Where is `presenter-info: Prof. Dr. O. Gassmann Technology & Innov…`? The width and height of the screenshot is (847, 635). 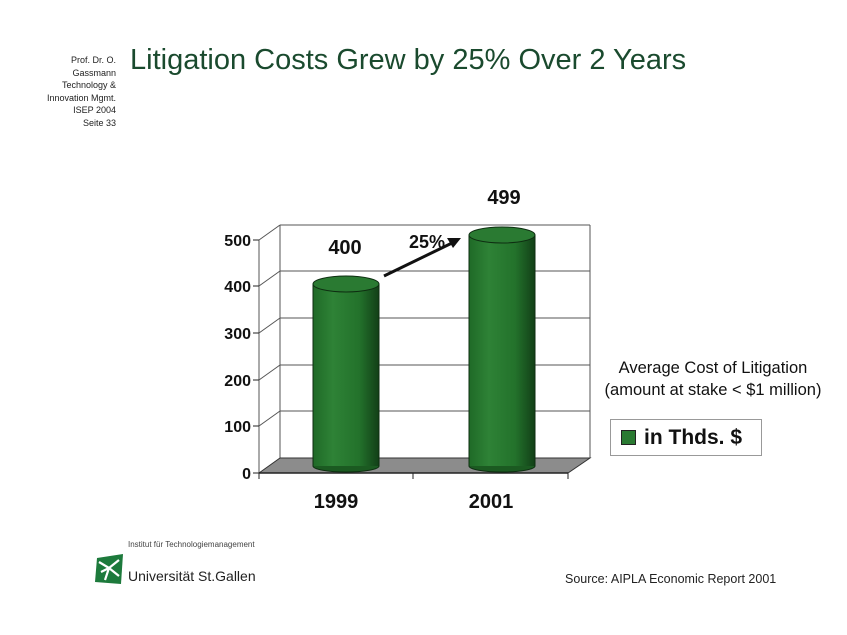
presenter-info: Prof. Dr. O. Gassmann Technology & Innov… is located at coordinates (81, 91).